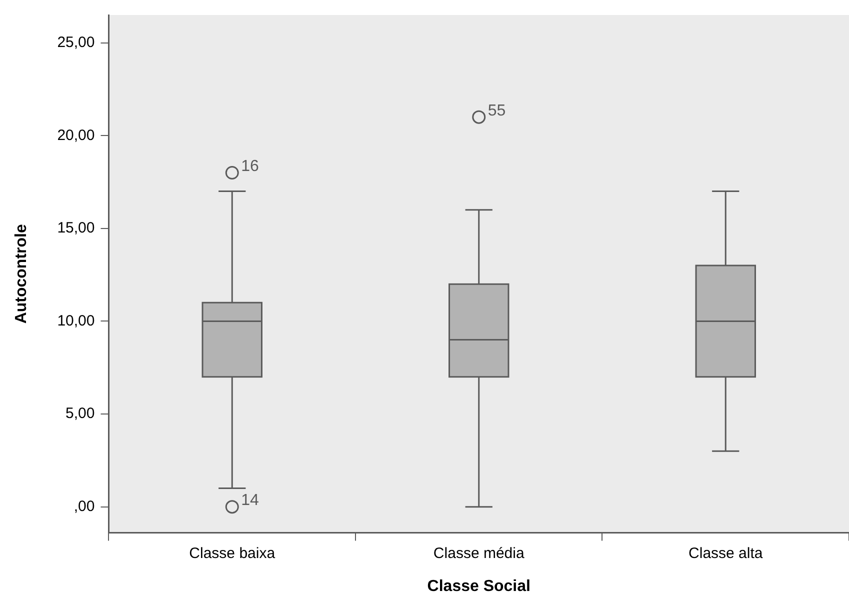 The height and width of the screenshot is (608, 849). What do you see at coordinates (21, 274) in the screenshot?
I see `y-axis-title: Autocontrole` at bounding box center [21, 274].